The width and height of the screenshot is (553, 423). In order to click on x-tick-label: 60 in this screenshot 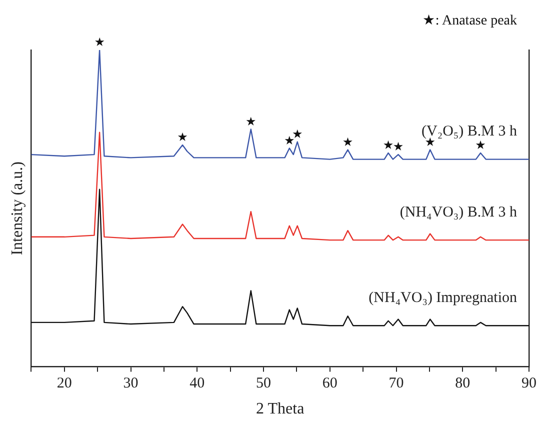, I will do `click(330, 384)`.